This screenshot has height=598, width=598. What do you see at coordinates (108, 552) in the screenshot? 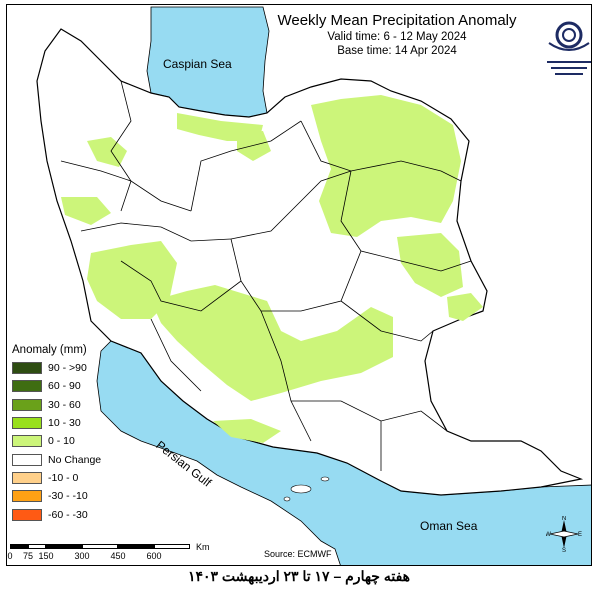
I see `scale-bar: 0 75 150 300 450 600 Km` at bounding box center [108, 552].